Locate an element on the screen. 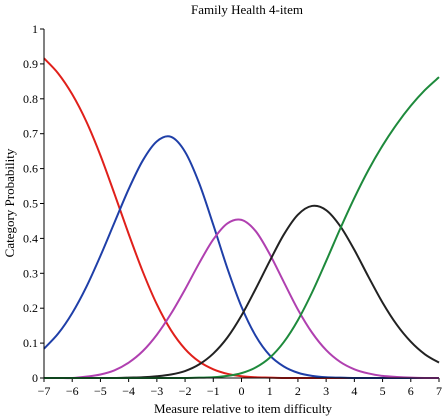  x-tick-label: 7 is located at coordinates (439, 391).